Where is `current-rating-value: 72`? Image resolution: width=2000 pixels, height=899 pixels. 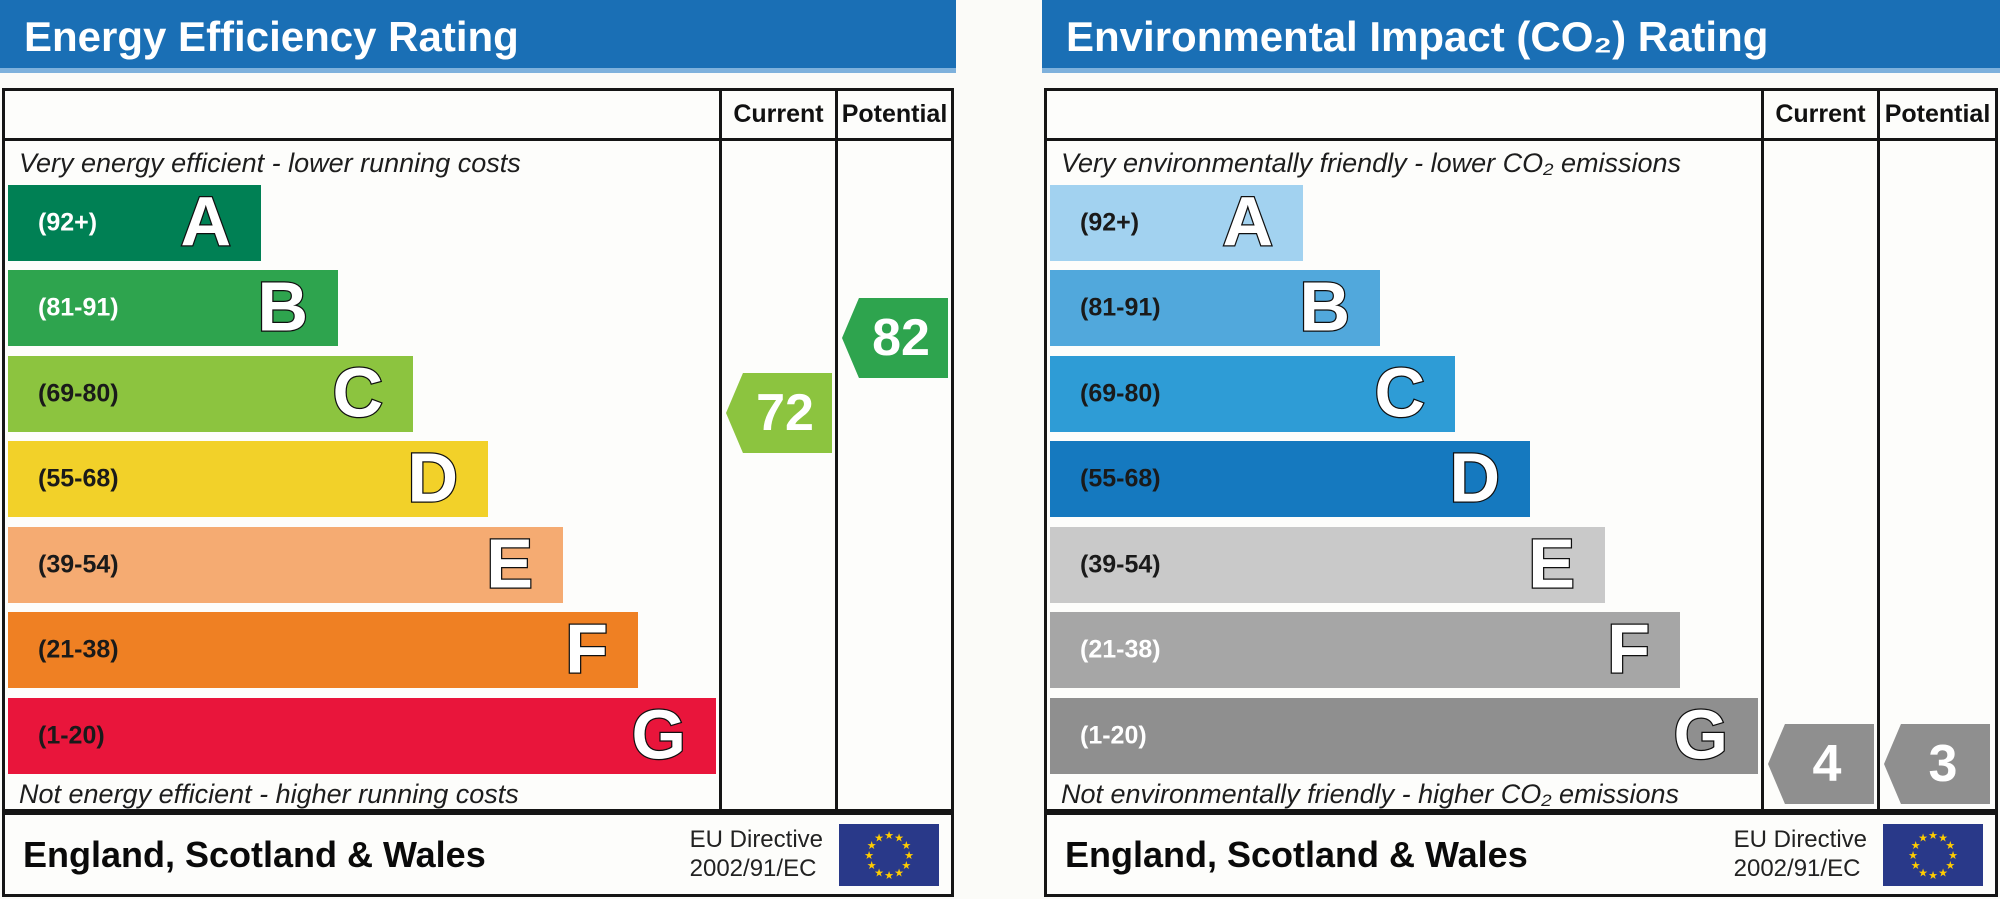 current-rating-value: 72 is located at coordinates (785, 413).